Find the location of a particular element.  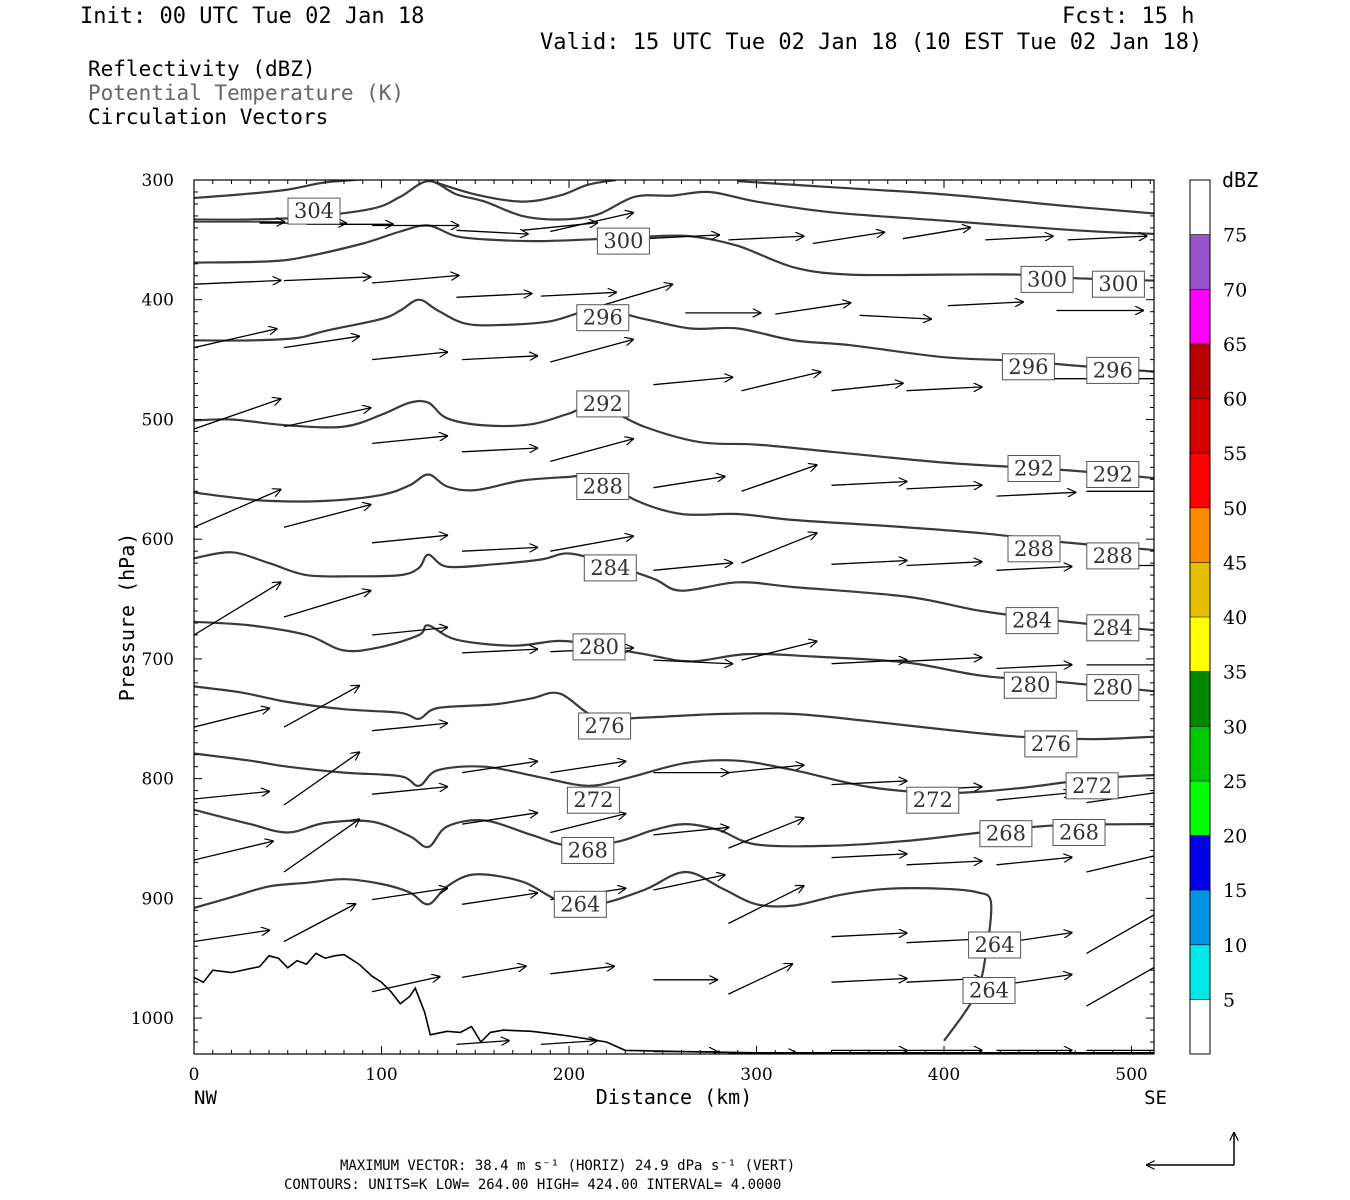

contour-label: 304 is located at coordinates (314, 211).